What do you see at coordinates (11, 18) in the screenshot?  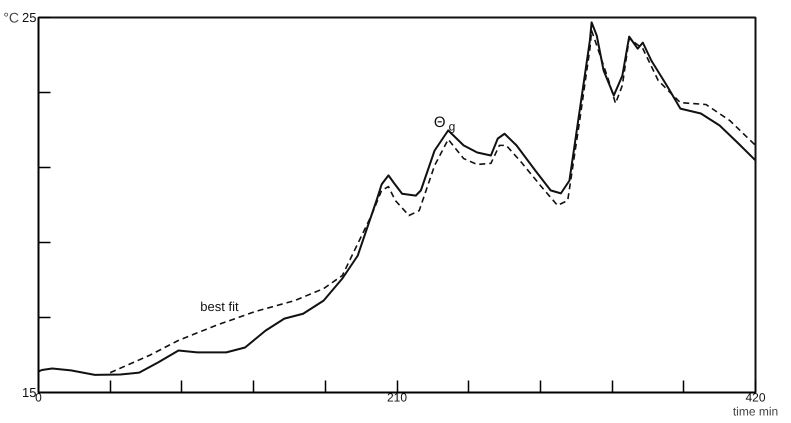 I see `y-axis-title: °C` at bounding box center [11, 18].